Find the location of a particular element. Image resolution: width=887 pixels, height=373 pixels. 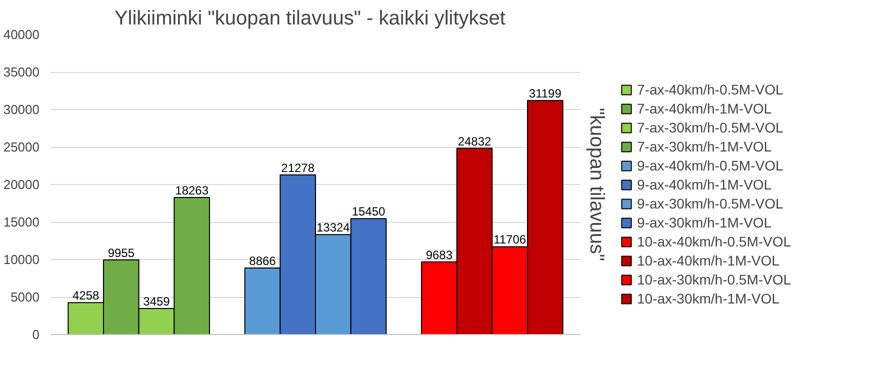

legend-label: 7-ax-40km/h-1M-VOL is located at coordinates (704, 108).